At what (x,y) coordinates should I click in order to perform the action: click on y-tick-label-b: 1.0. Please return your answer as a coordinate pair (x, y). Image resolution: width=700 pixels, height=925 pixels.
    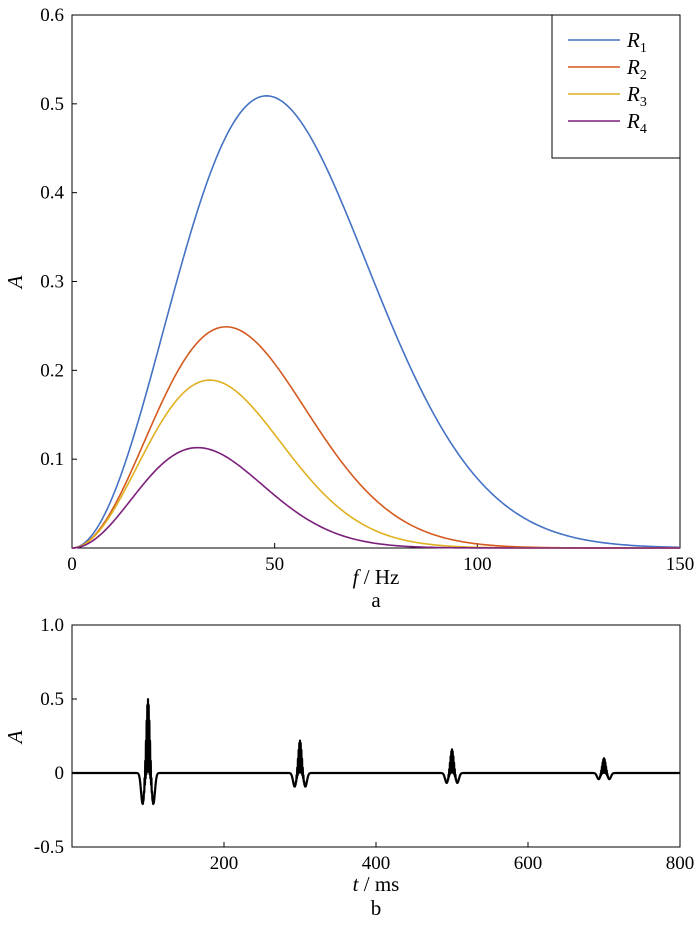
    Looking at the image, I should click on (52, 625).